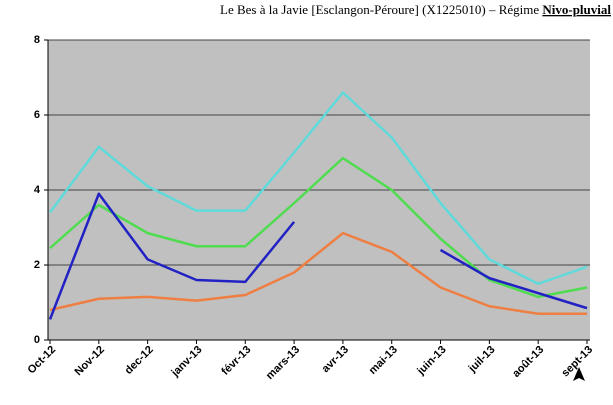 The height and width of the screenshot is (405, 613). What do you see at coordinates (37, 115) in the screenshot?
I see `y-tick-label: 6` at bounding box center [37, 115].